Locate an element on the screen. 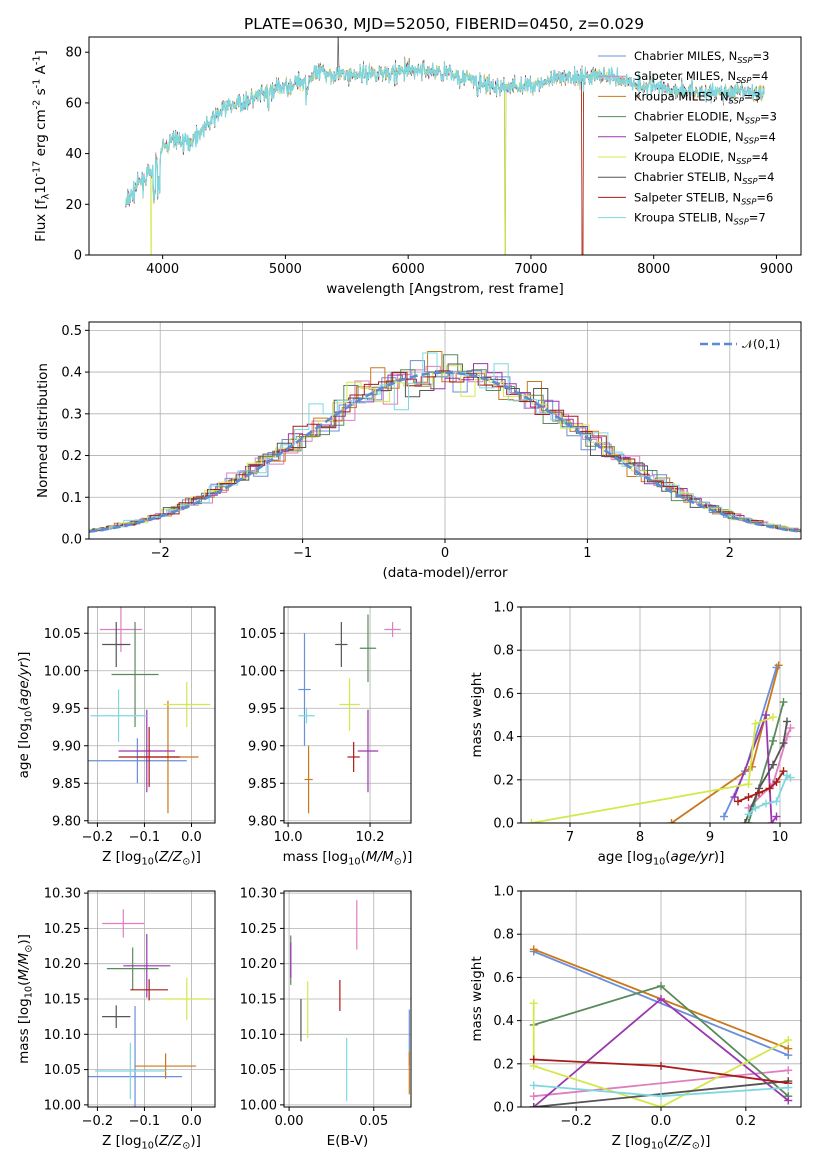 The image size is (819, 1170). x-tick-label: 9000 is located at coordinates (776, 269).